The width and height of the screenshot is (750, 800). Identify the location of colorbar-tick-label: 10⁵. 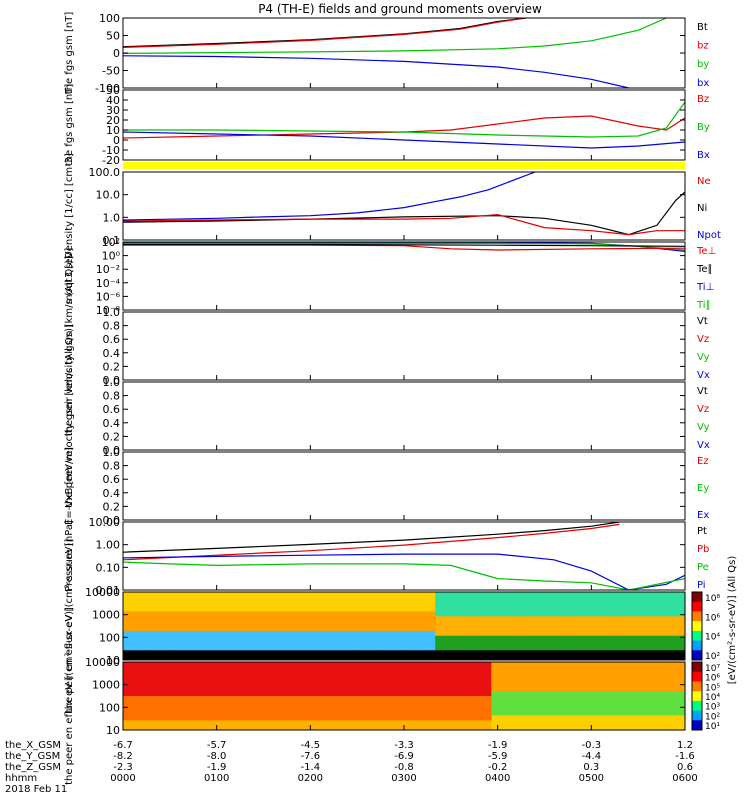
(712, 688).